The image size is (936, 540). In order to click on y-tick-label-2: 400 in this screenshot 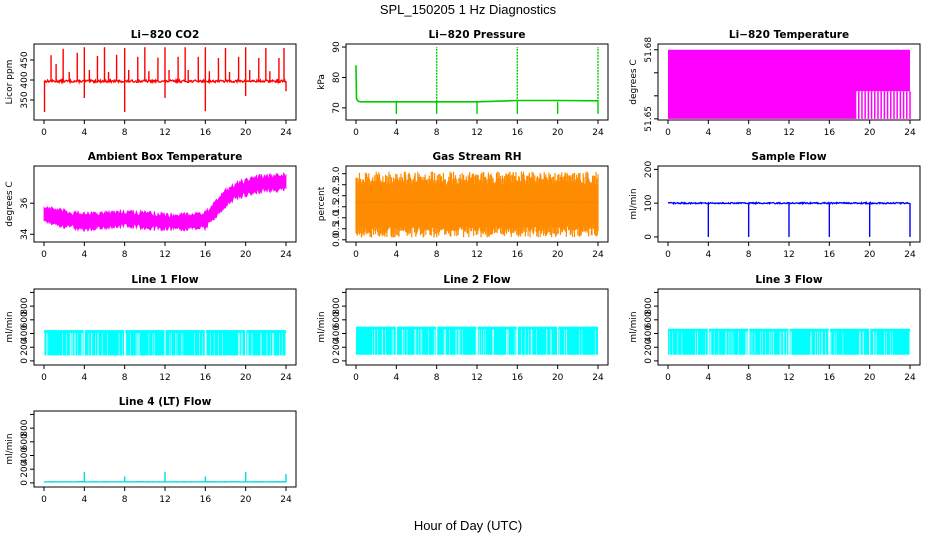, I will do `click(25, 79)`.